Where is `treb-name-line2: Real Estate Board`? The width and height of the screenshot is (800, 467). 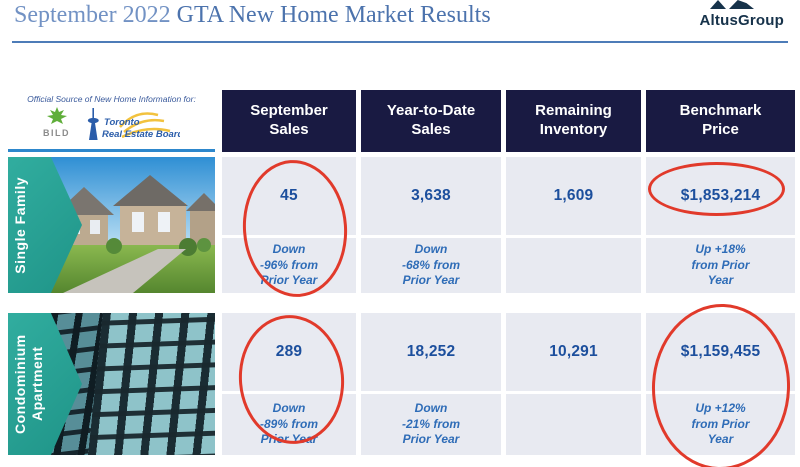 treb-name-line2: Real Estate Board is located at coordinates (141, 134).